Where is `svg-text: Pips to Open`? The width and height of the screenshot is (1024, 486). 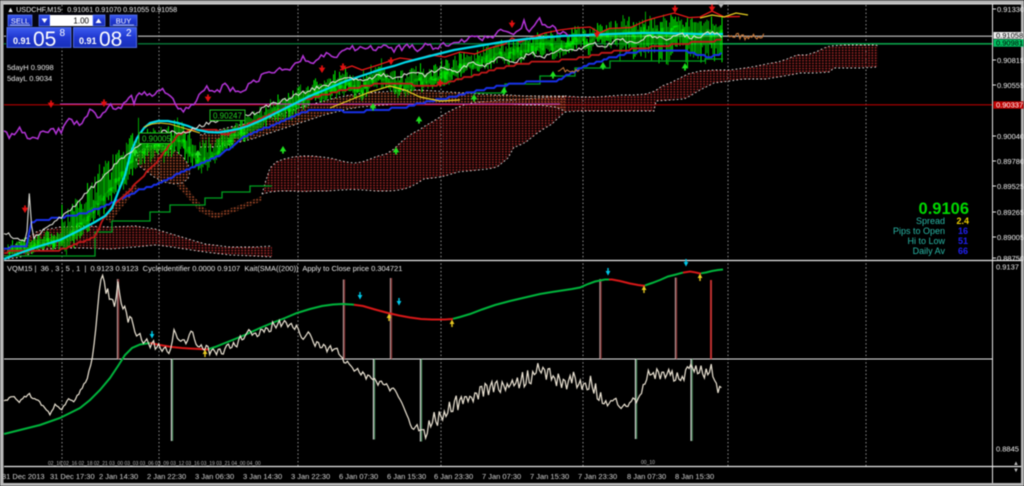 svg-text: Pips to Open is located at coordinates (919, 231).